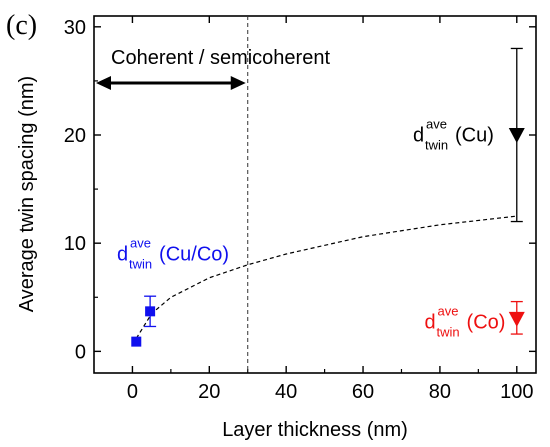 The width and height of the screenshot is (550, 447). What do you see at coordinates (286, 392) in the screenshot?
I see `x-tick-label: 40` at bounding box center [286, 392].